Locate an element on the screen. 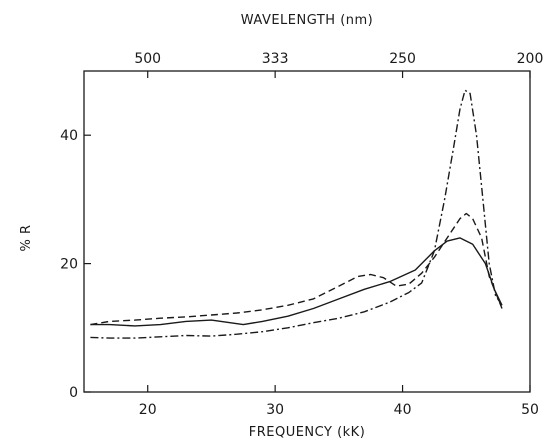  x-axis-ticks: 20 30 40 50 is located at coordinates (339, 401).